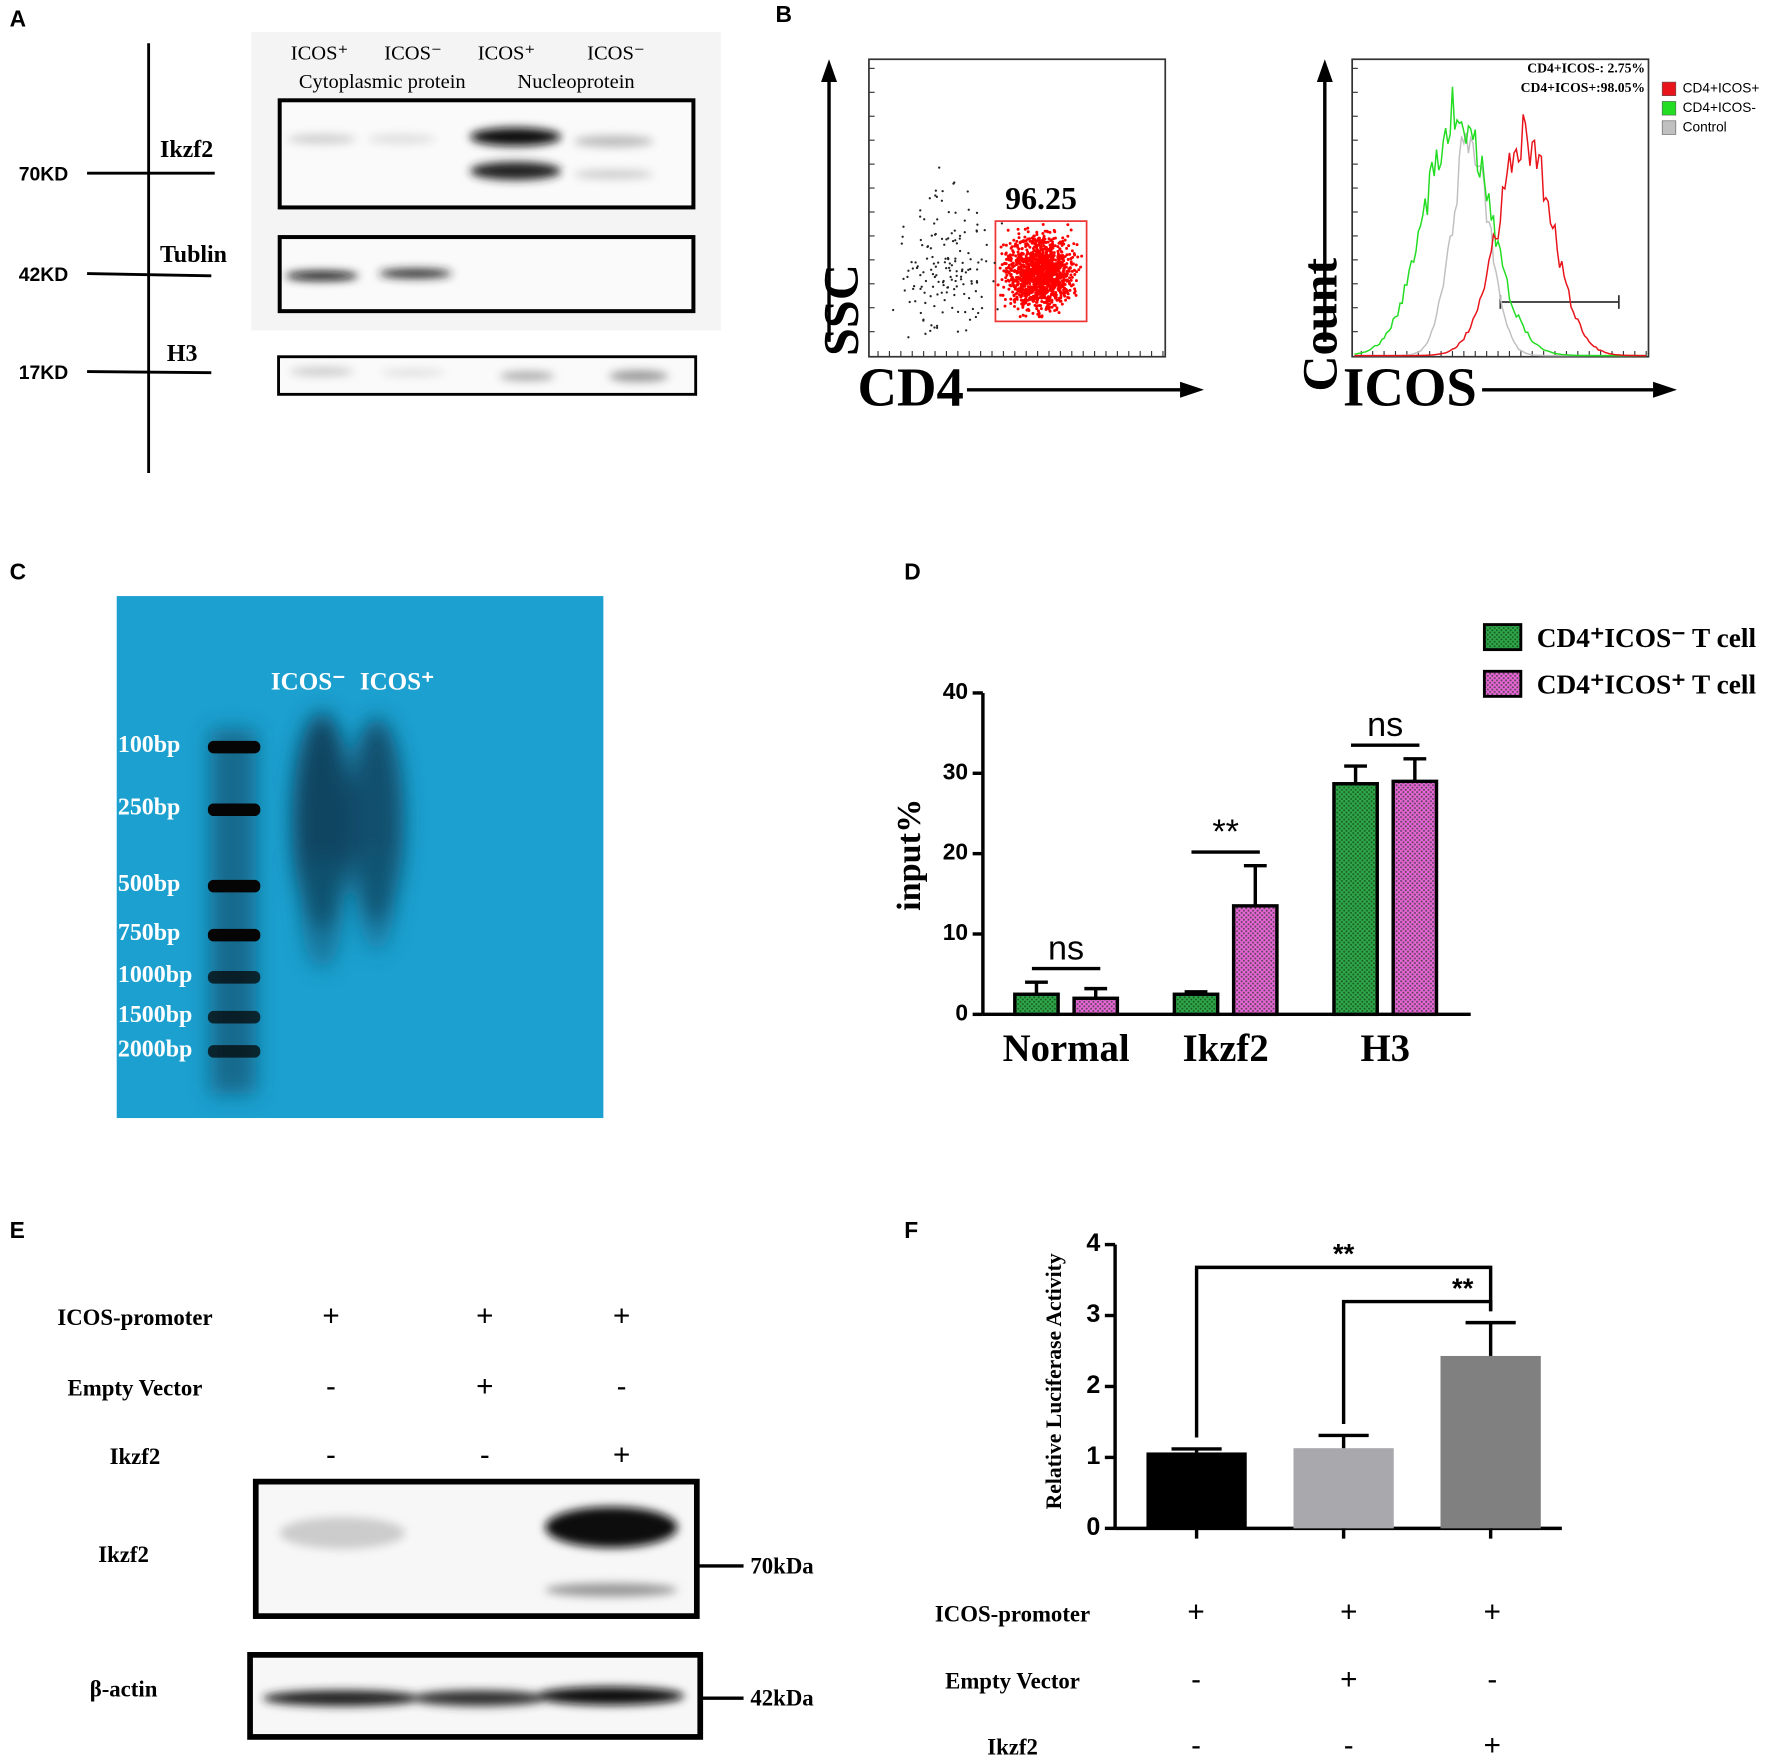 The height and width of the screenshot is (1762, 1788). I want to click on significance-label: **, so click(1463, 1287).